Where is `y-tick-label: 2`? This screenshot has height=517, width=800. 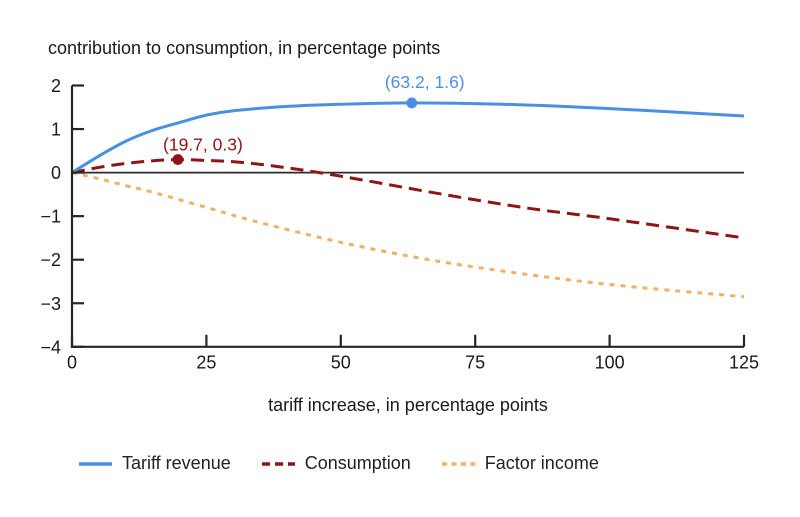
y-tick-label: 2 is located at coordinates (56, 86).